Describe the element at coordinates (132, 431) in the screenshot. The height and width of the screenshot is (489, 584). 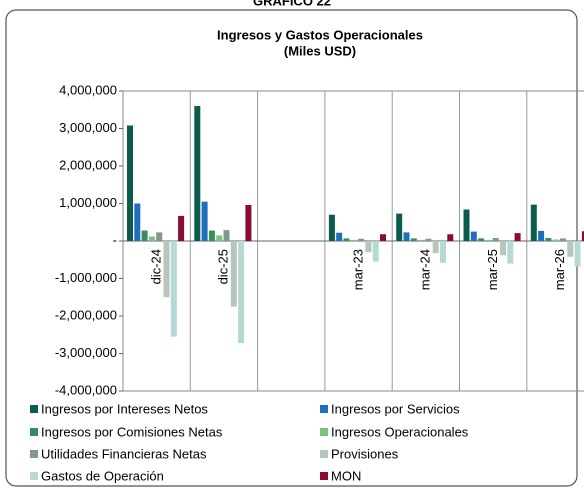
I see `legend-label: Ingresos por Comisiones Netas` at that location.